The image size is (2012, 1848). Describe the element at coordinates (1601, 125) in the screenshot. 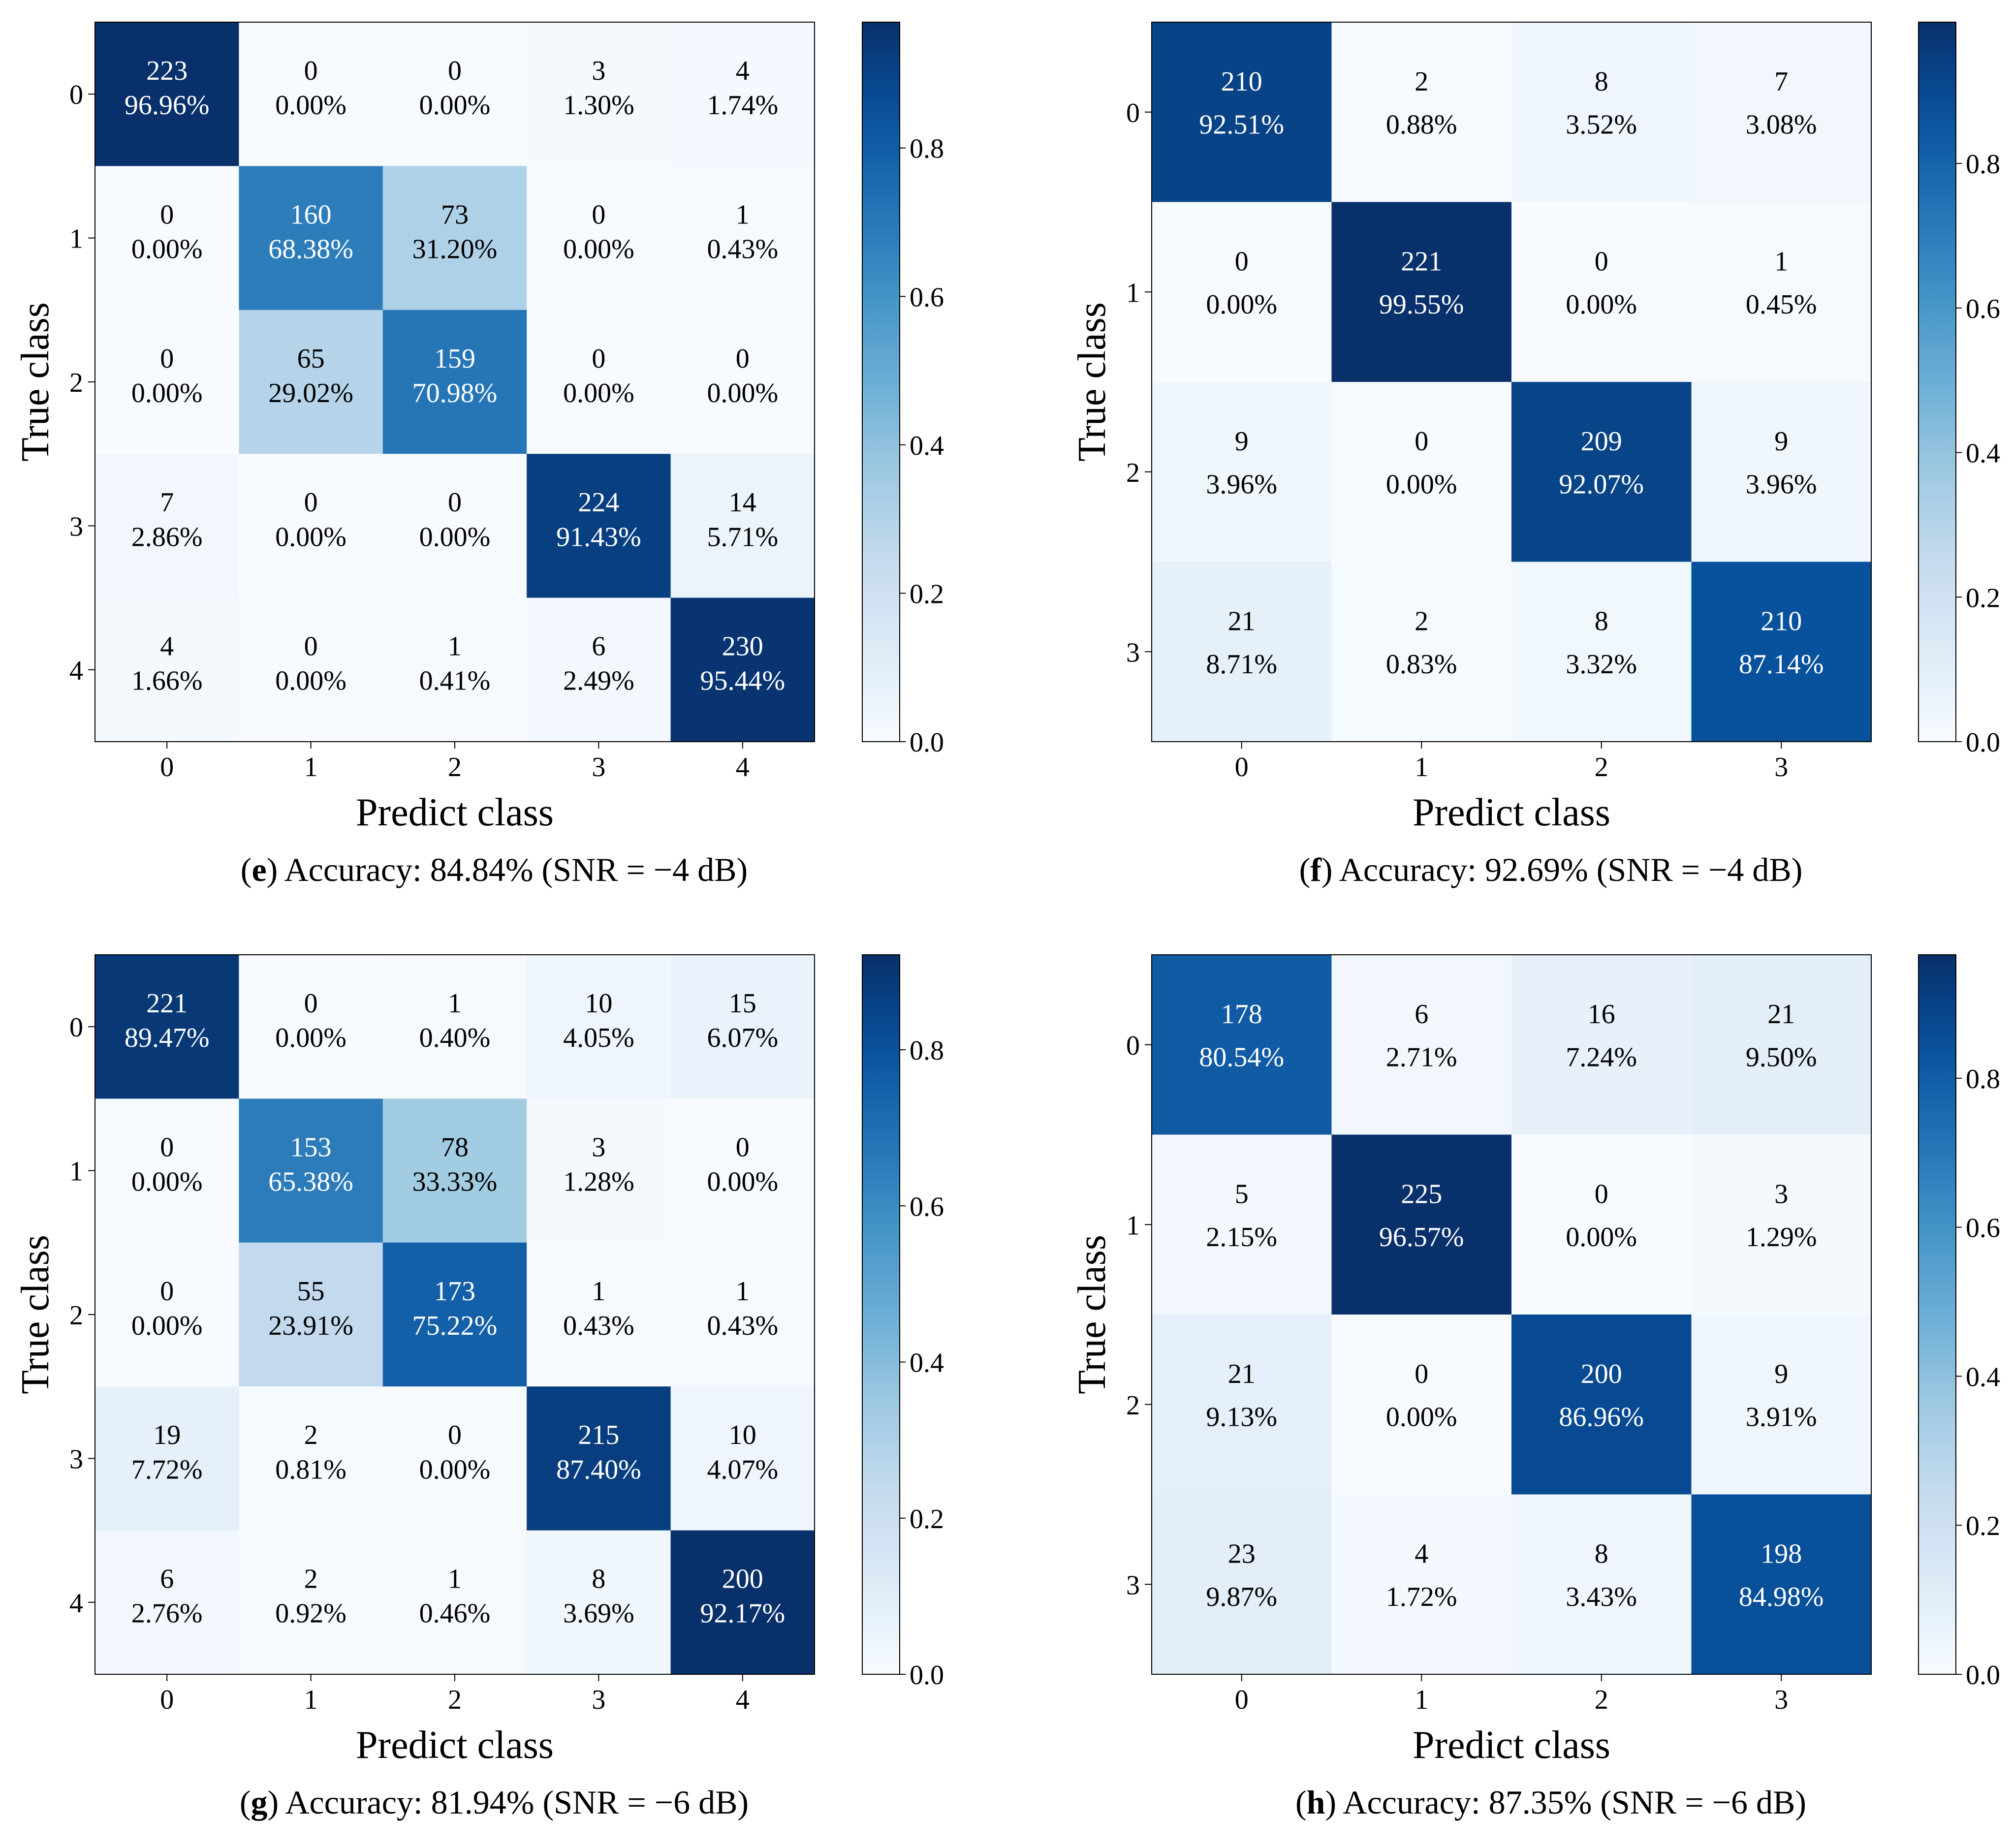

I see `cell-percent: 3.52%` at that location.